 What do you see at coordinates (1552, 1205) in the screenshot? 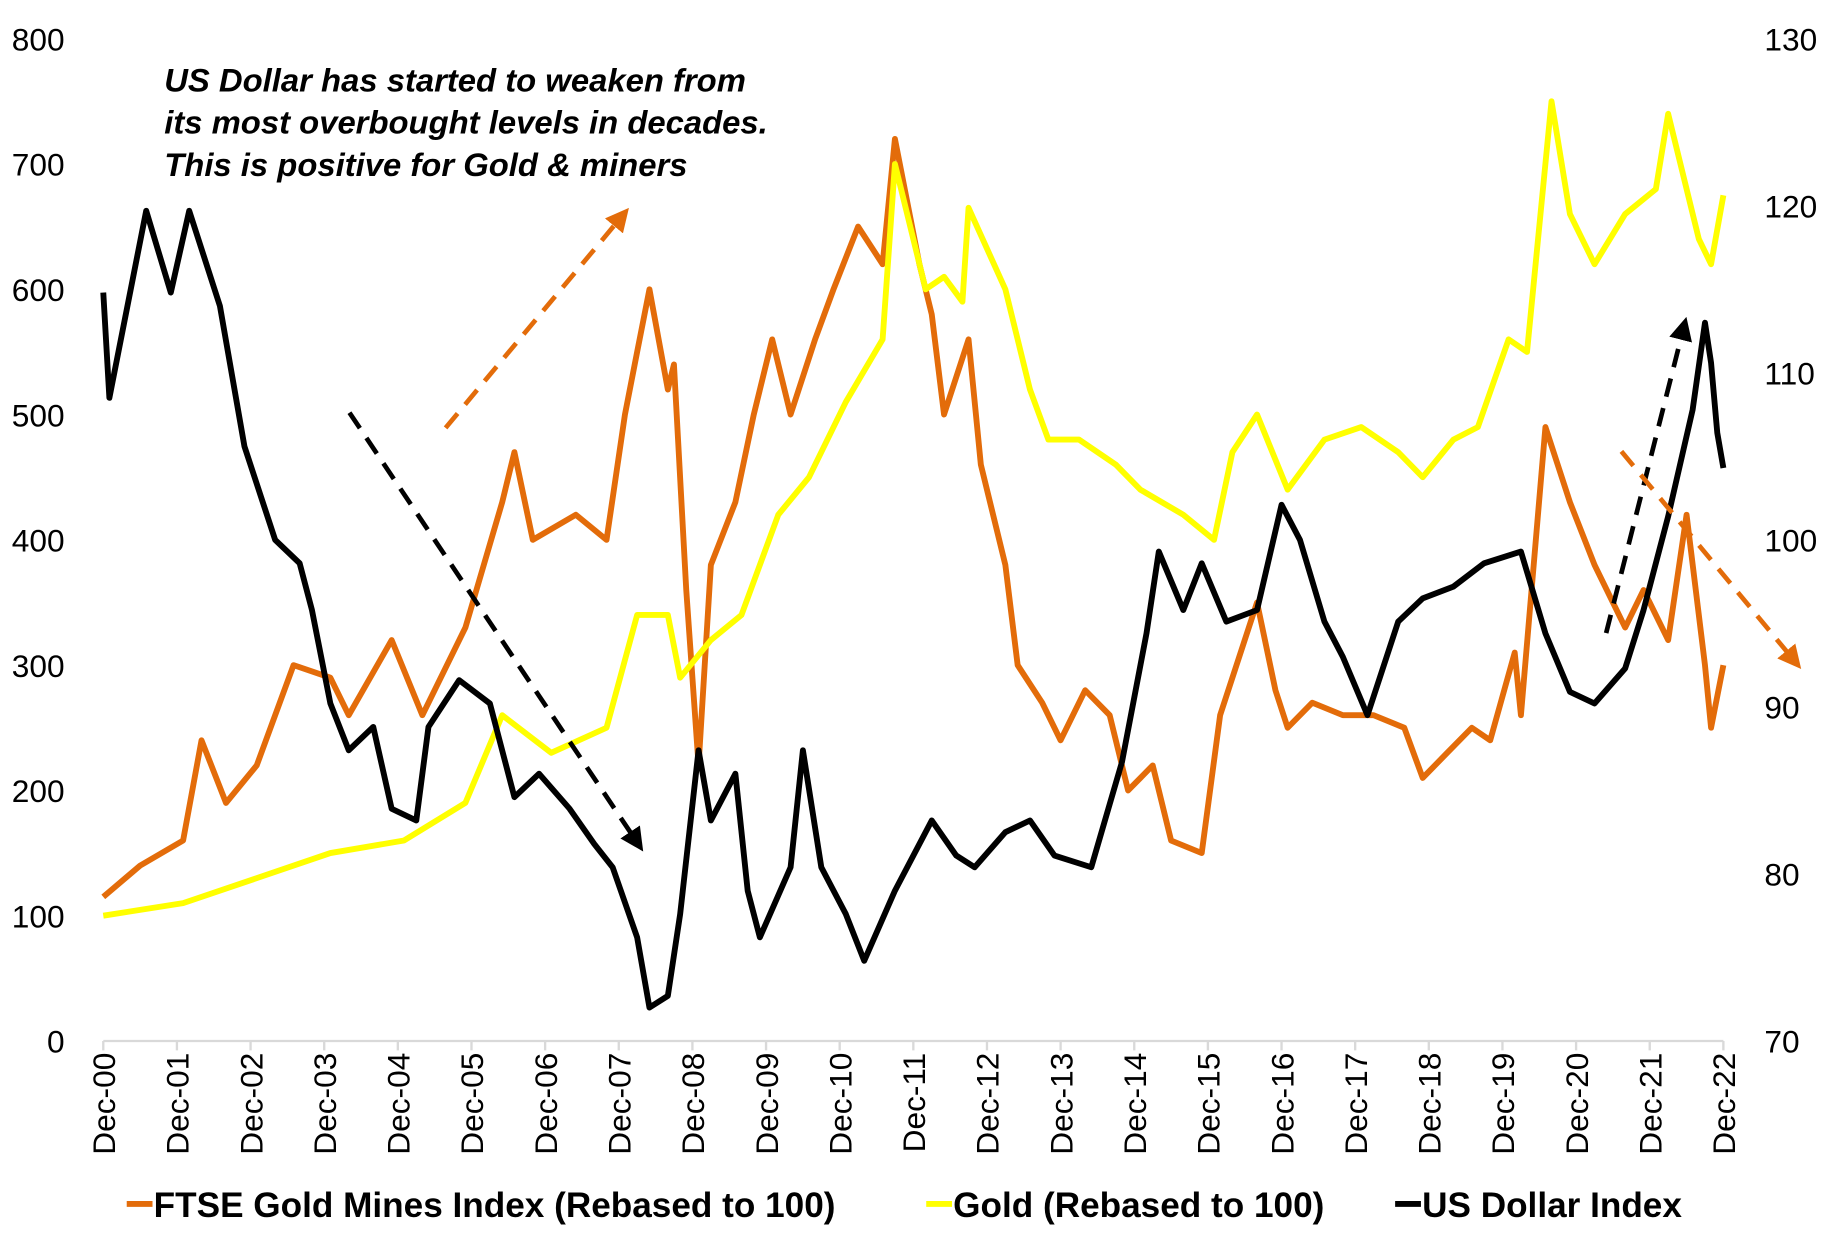
I see `legend-label-dollar: US Dollar Index` at bounding box center [1552, 1205].